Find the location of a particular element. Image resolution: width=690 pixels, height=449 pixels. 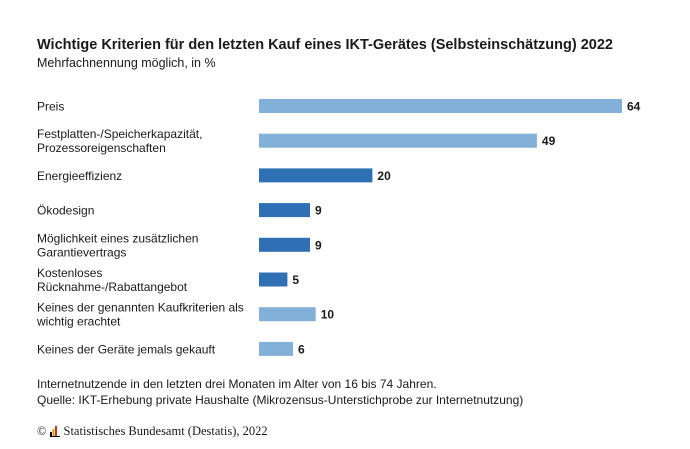

category-label-7: Keines der Geräte jemals gekauft is located at coordinates (126, 349).